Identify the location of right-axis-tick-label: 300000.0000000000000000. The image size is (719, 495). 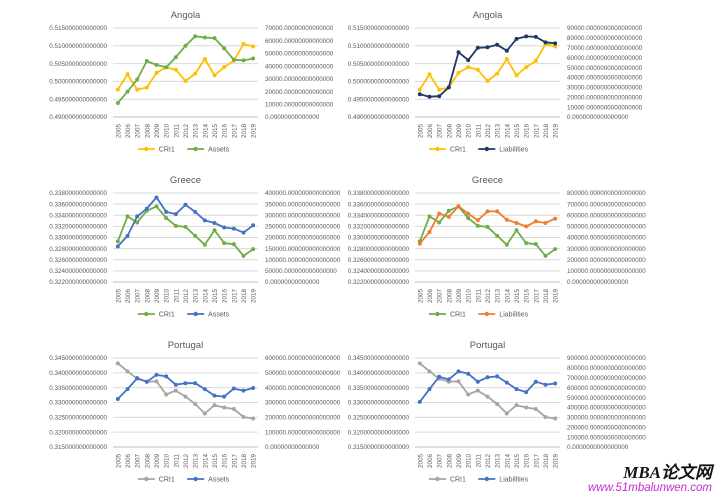
(606, 249).